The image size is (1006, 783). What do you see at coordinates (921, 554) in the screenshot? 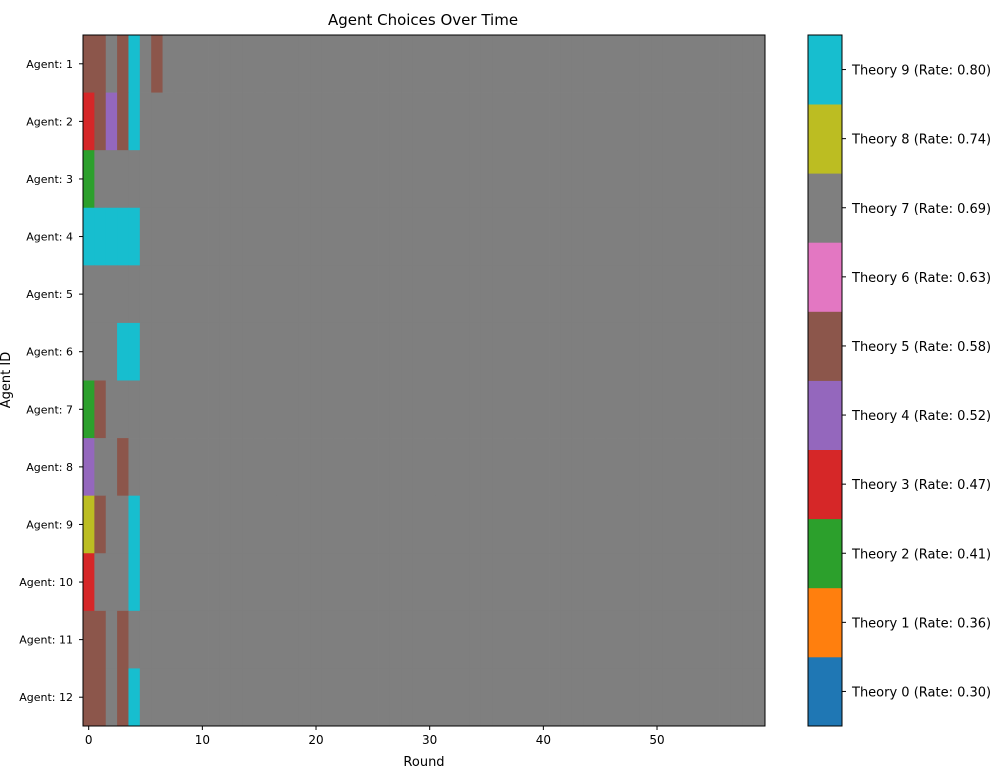
I see `colorbar-tick-label: Theory 2 (Rate: 0.41)` at bounding box center [921, 554].